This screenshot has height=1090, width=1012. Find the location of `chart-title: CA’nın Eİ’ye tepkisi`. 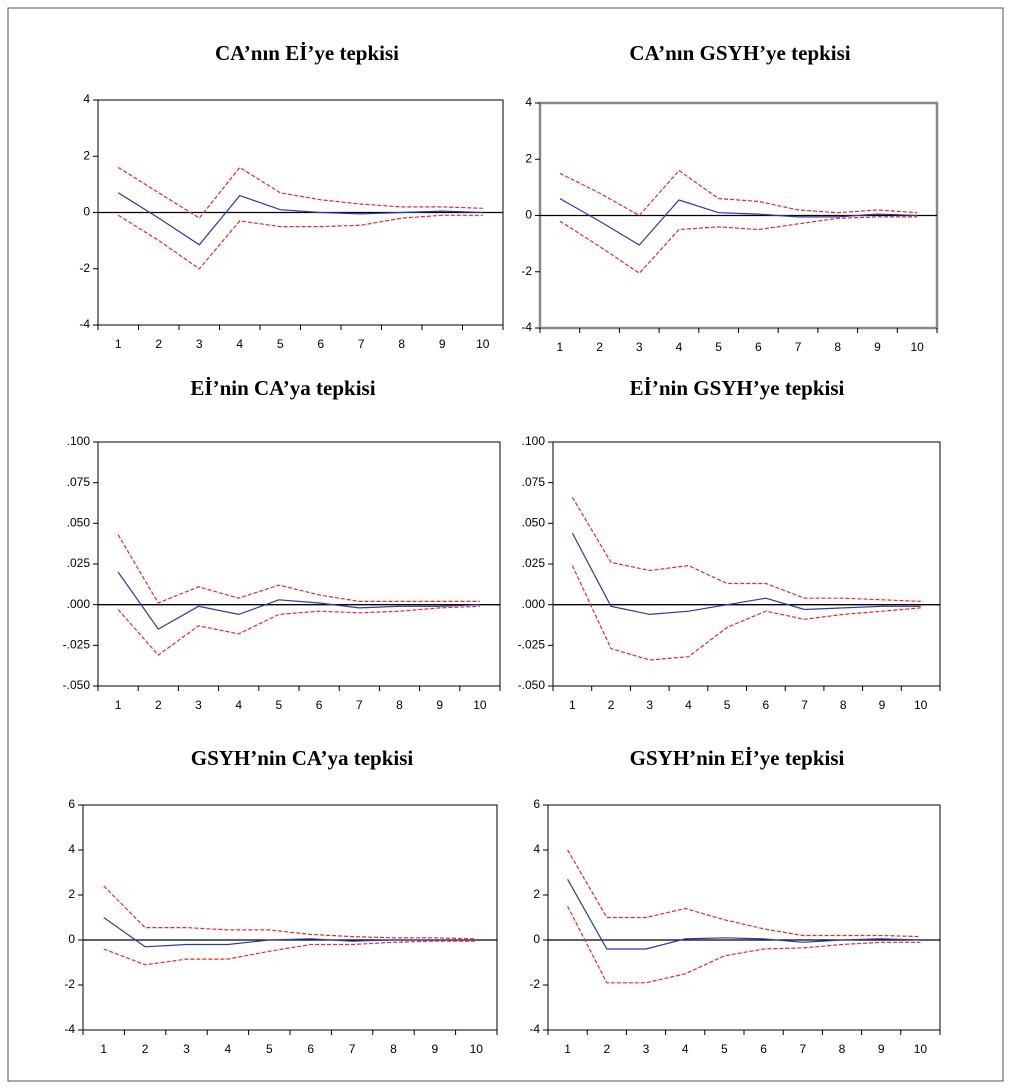

chart-title: CA’nın Eİ’ye tepkisi is located at coordinates (307, 53).